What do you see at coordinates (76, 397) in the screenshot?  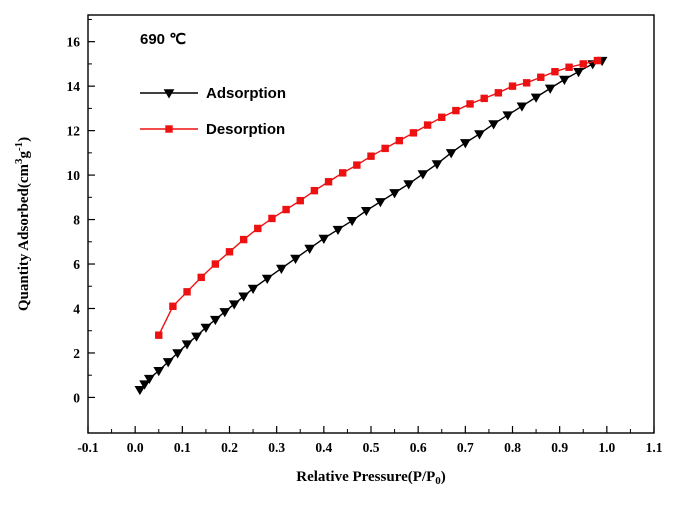 I see `y-tick-label: 0` at bounding box center [76, 397].